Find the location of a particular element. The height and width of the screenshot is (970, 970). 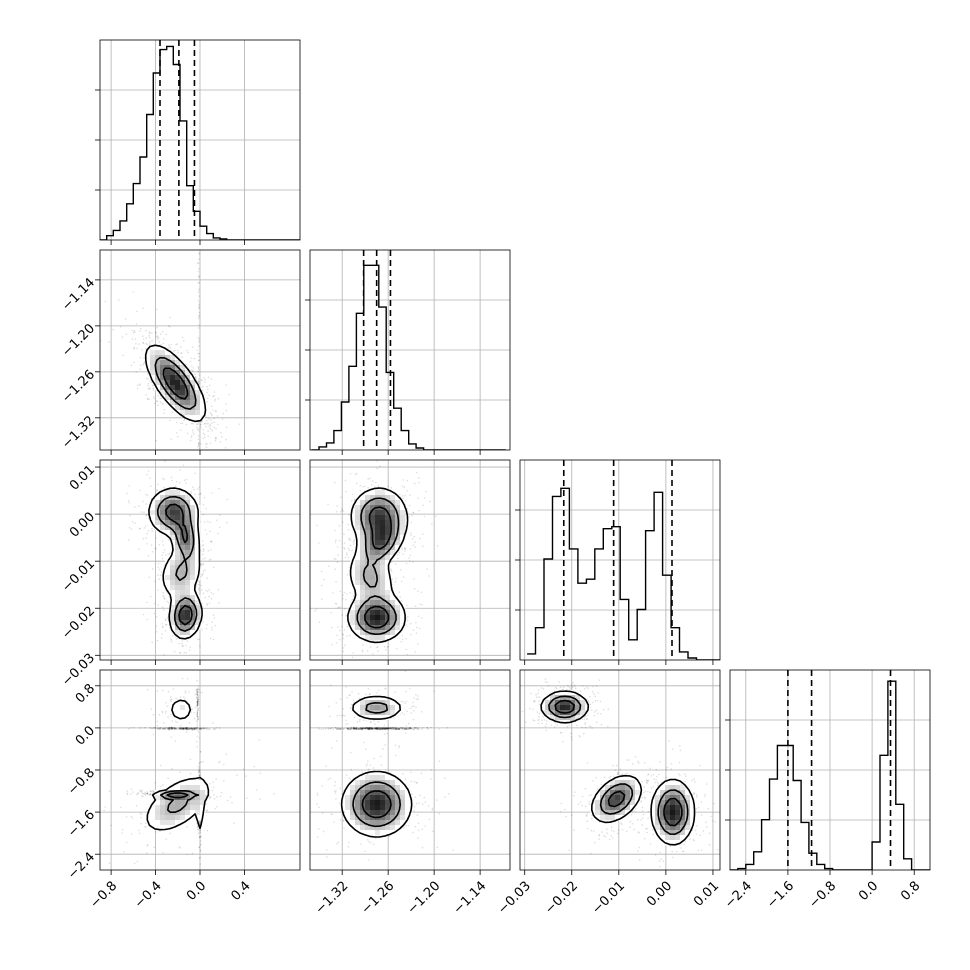

panel-2d-r3-c1 is located at coordinates (410, 770).